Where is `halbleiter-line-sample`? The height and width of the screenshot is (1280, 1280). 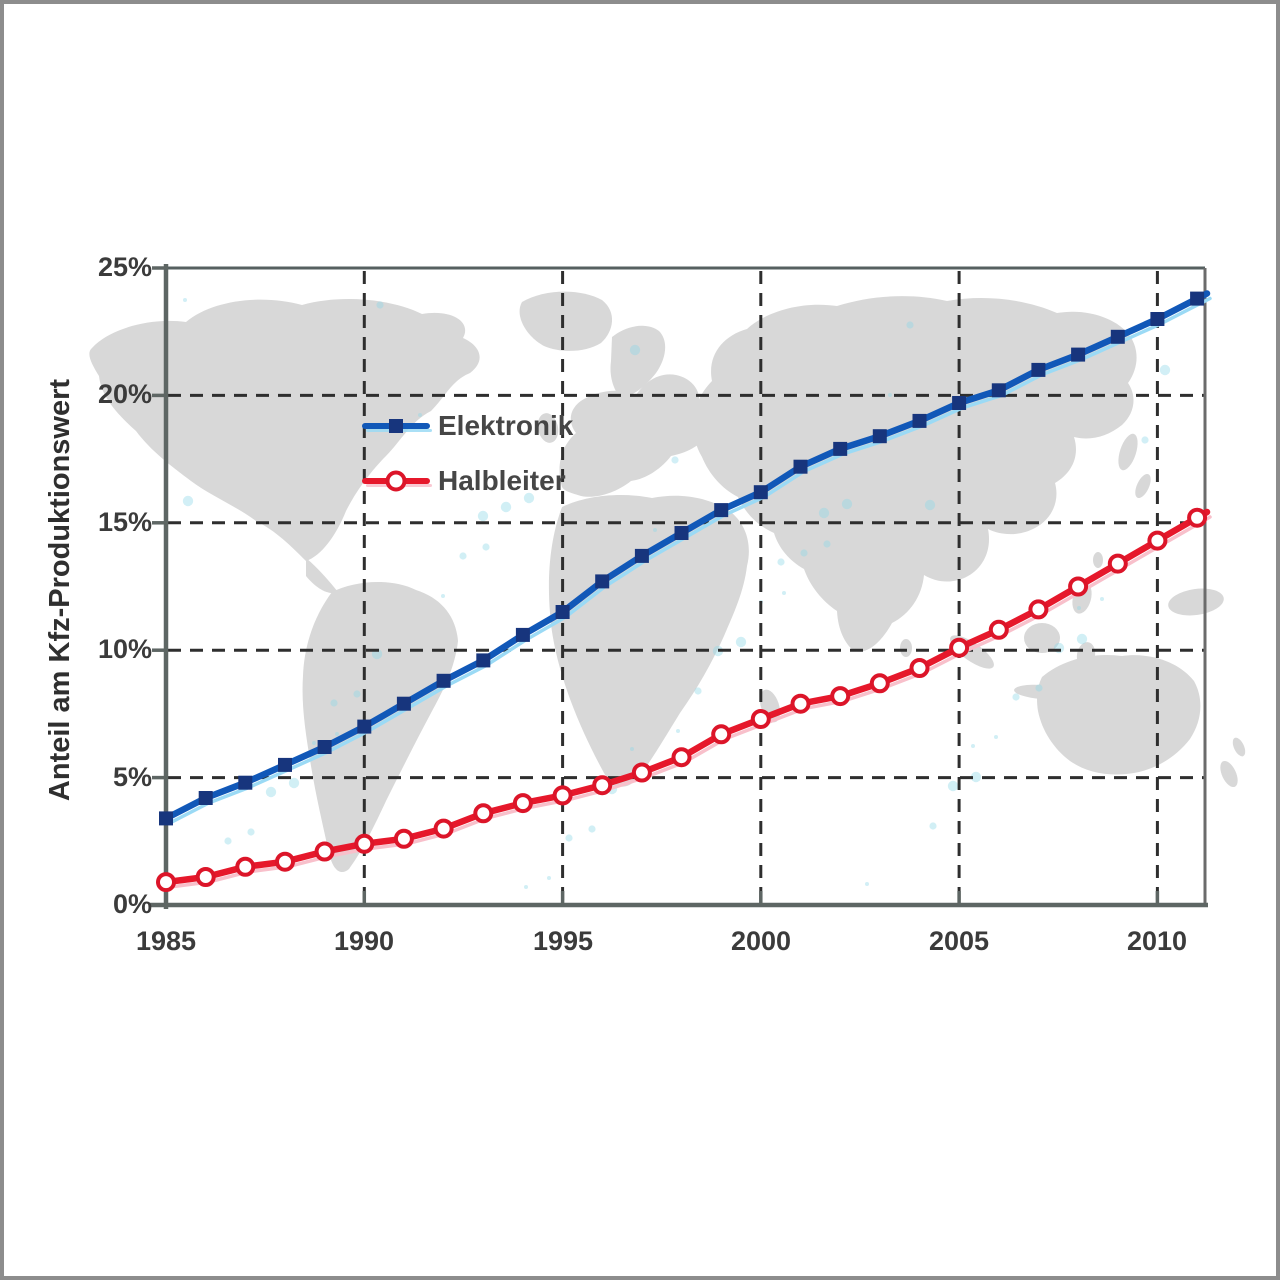 halbleiter-line-sample is located at coordinates (397, 481).